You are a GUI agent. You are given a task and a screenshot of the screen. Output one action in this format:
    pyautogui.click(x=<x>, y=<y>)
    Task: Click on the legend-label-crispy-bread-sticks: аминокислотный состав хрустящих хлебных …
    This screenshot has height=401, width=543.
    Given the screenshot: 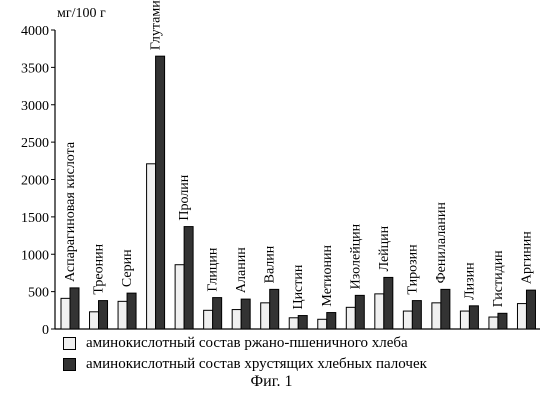 What is the action you would take?
    pyautogui.click(x=256, y=364)
    